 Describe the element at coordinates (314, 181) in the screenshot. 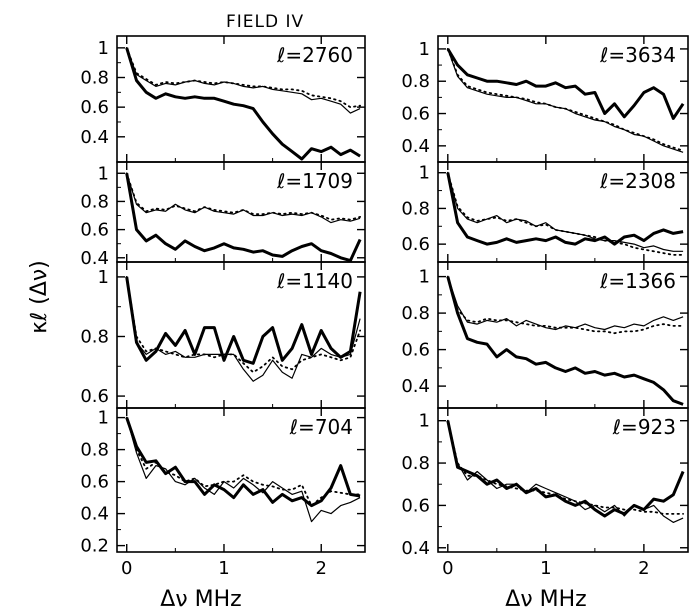

I see `panel-label: ℓ=1709` at that location.